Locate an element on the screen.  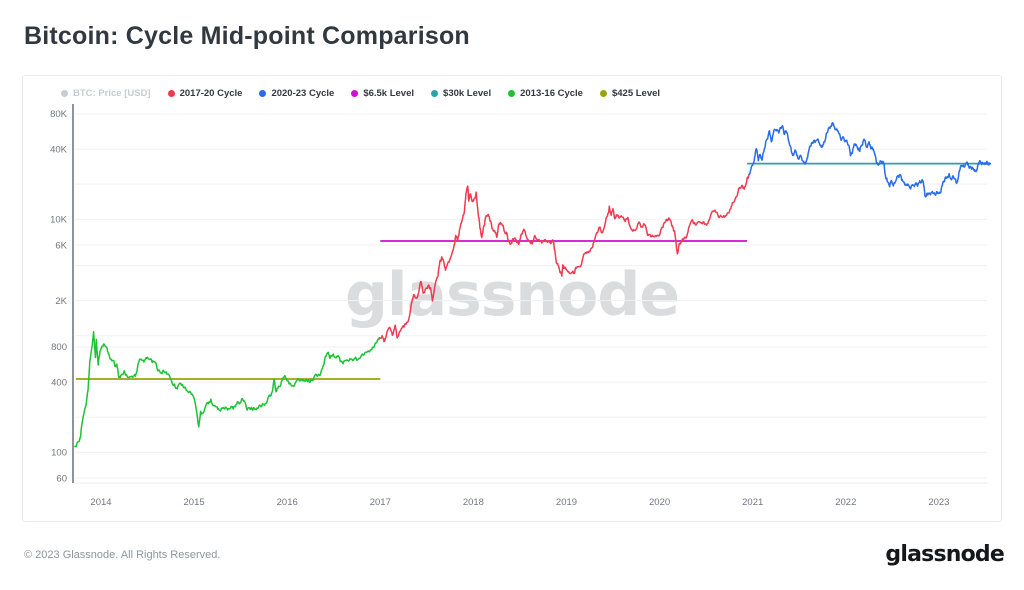
legend-item-cycle-2013-16: 2013-16 Cycle is located at coordinates (545, 93).